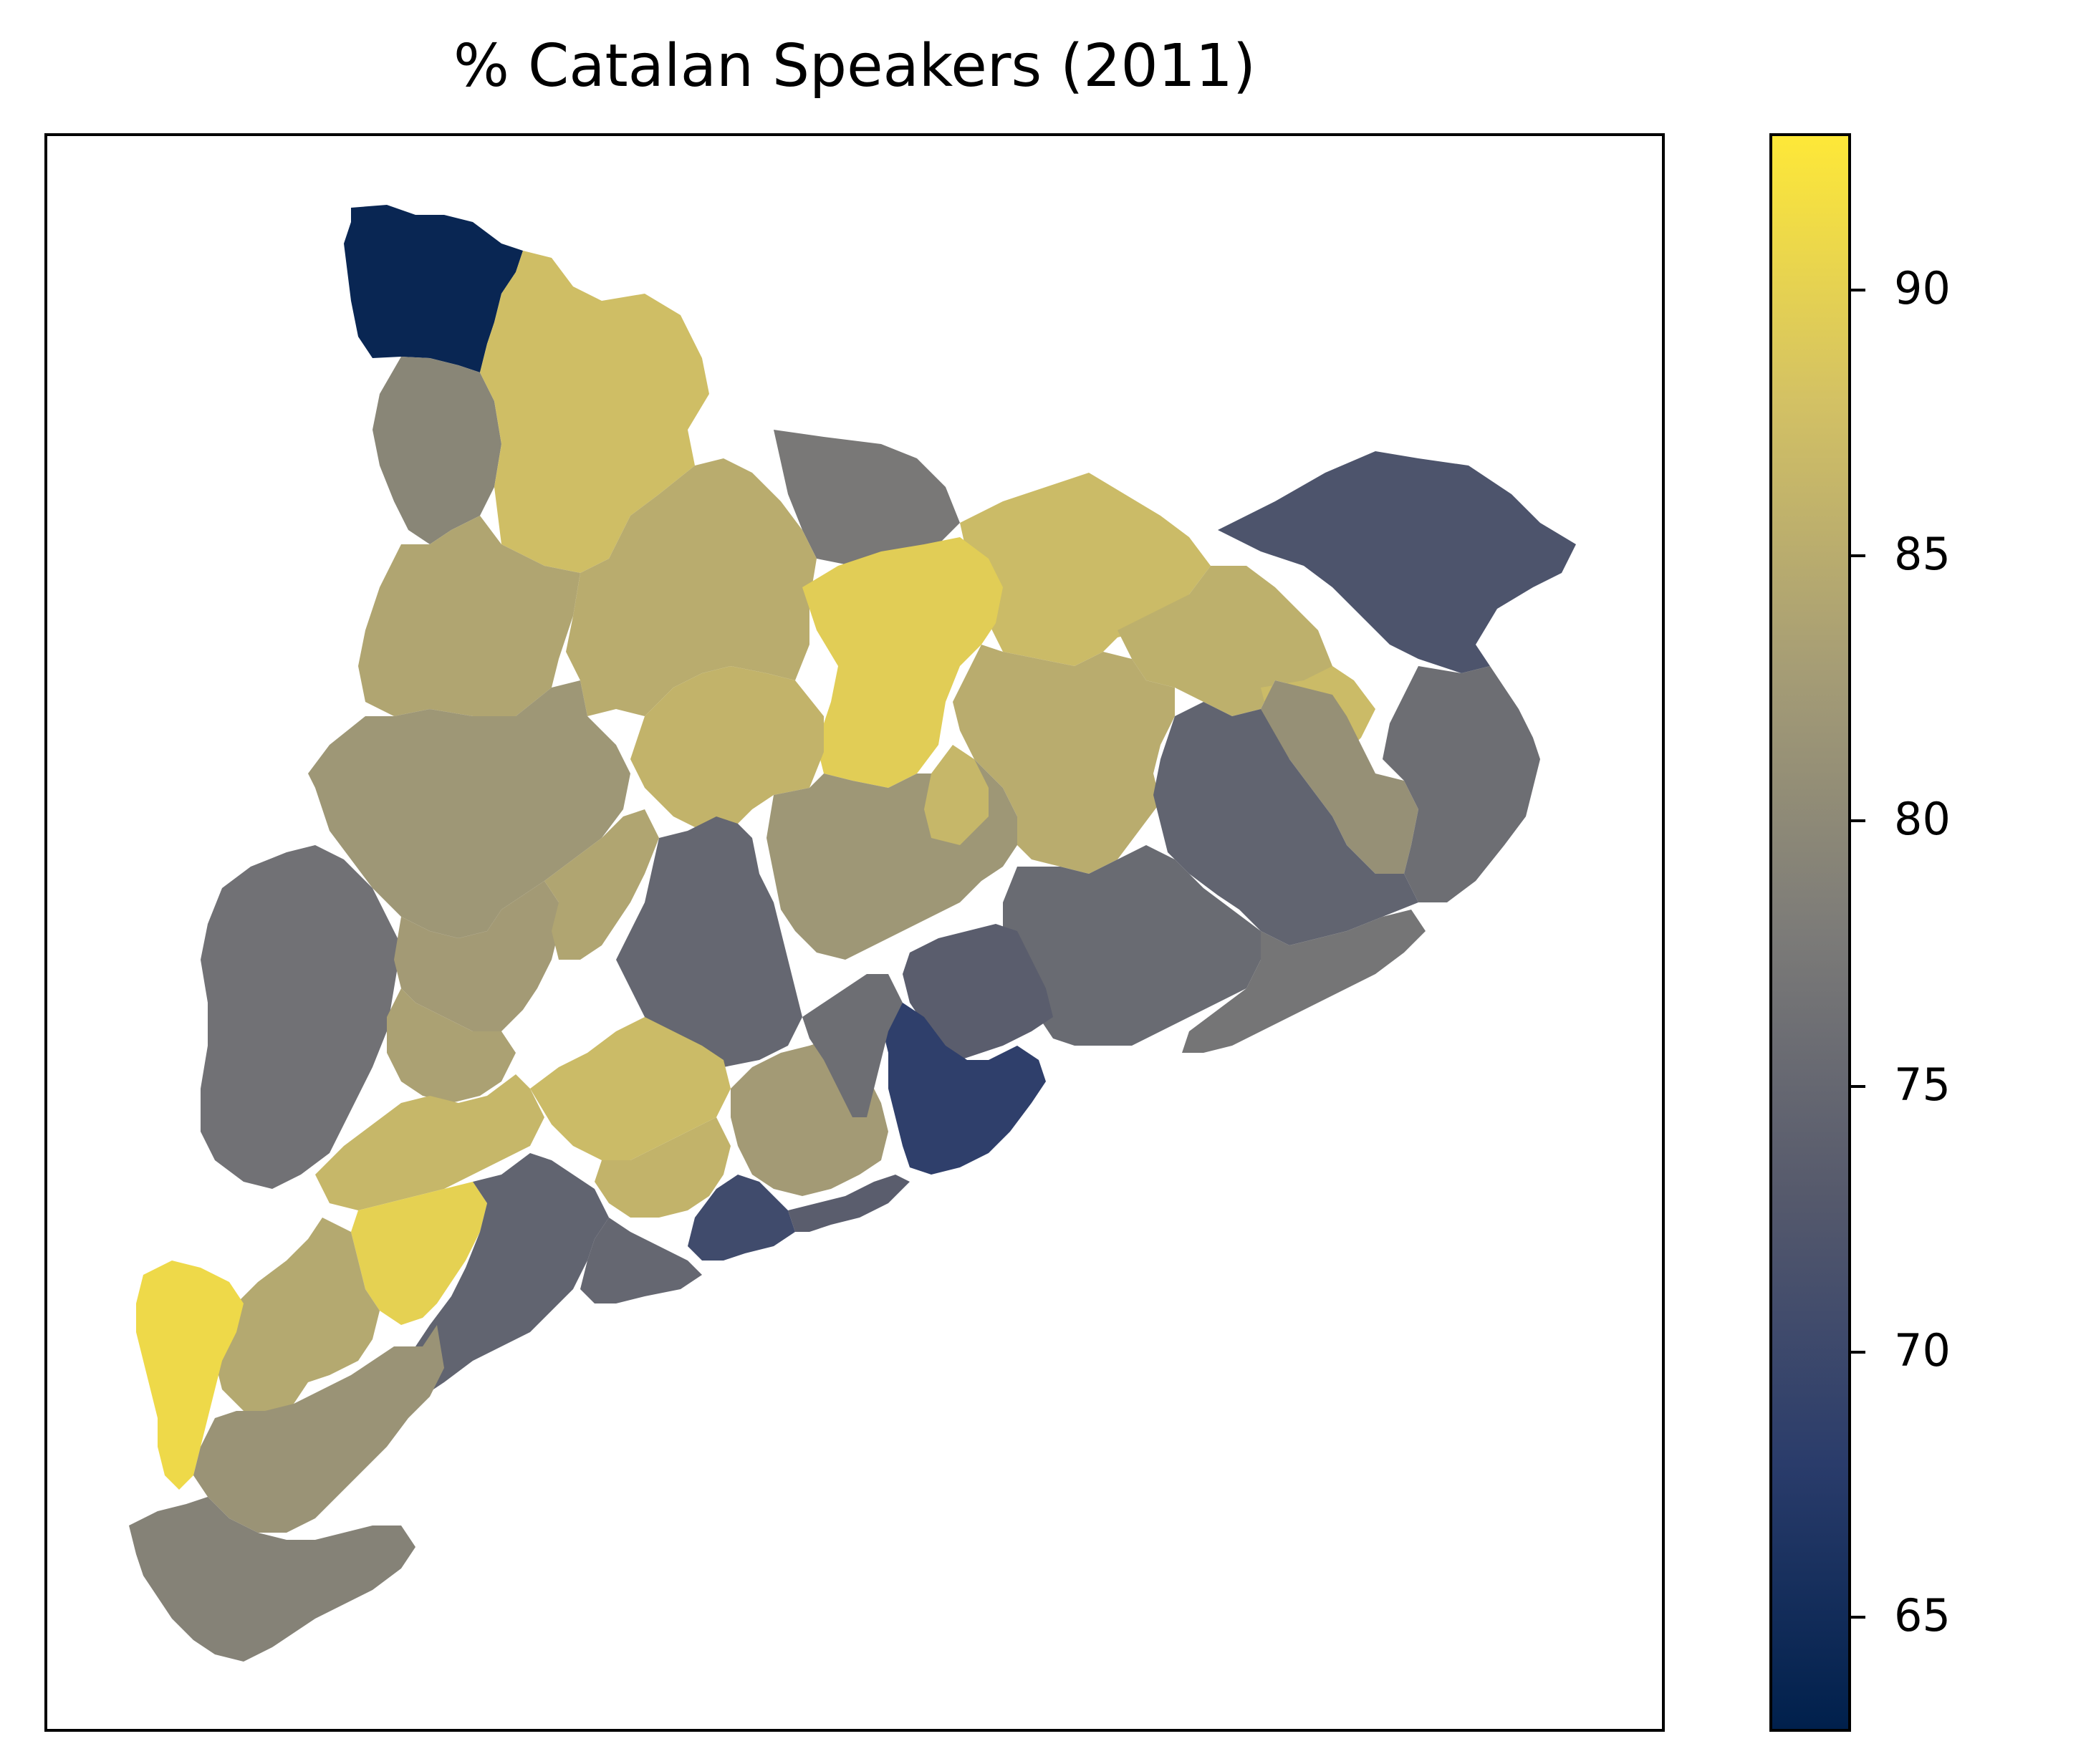 The image size is (2081, 1764). I want to click on region-baix-camp, so click(509, 1275).